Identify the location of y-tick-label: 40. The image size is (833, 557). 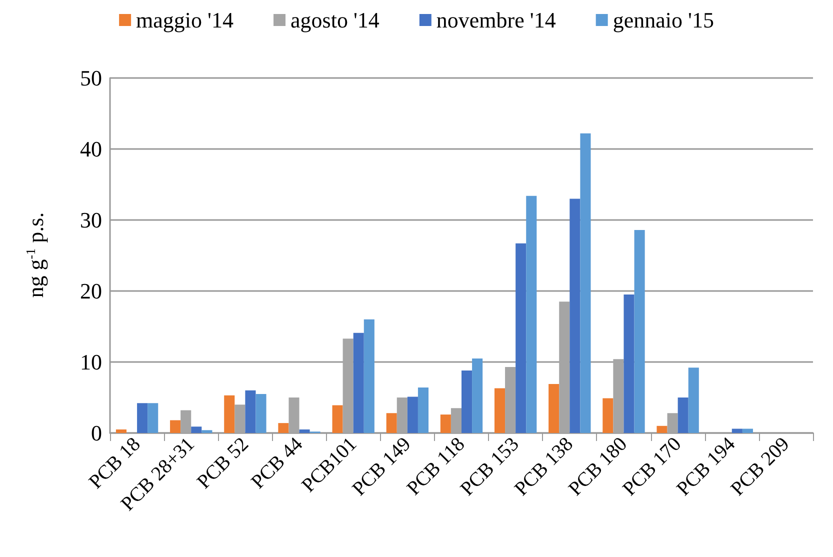
(91, 149).